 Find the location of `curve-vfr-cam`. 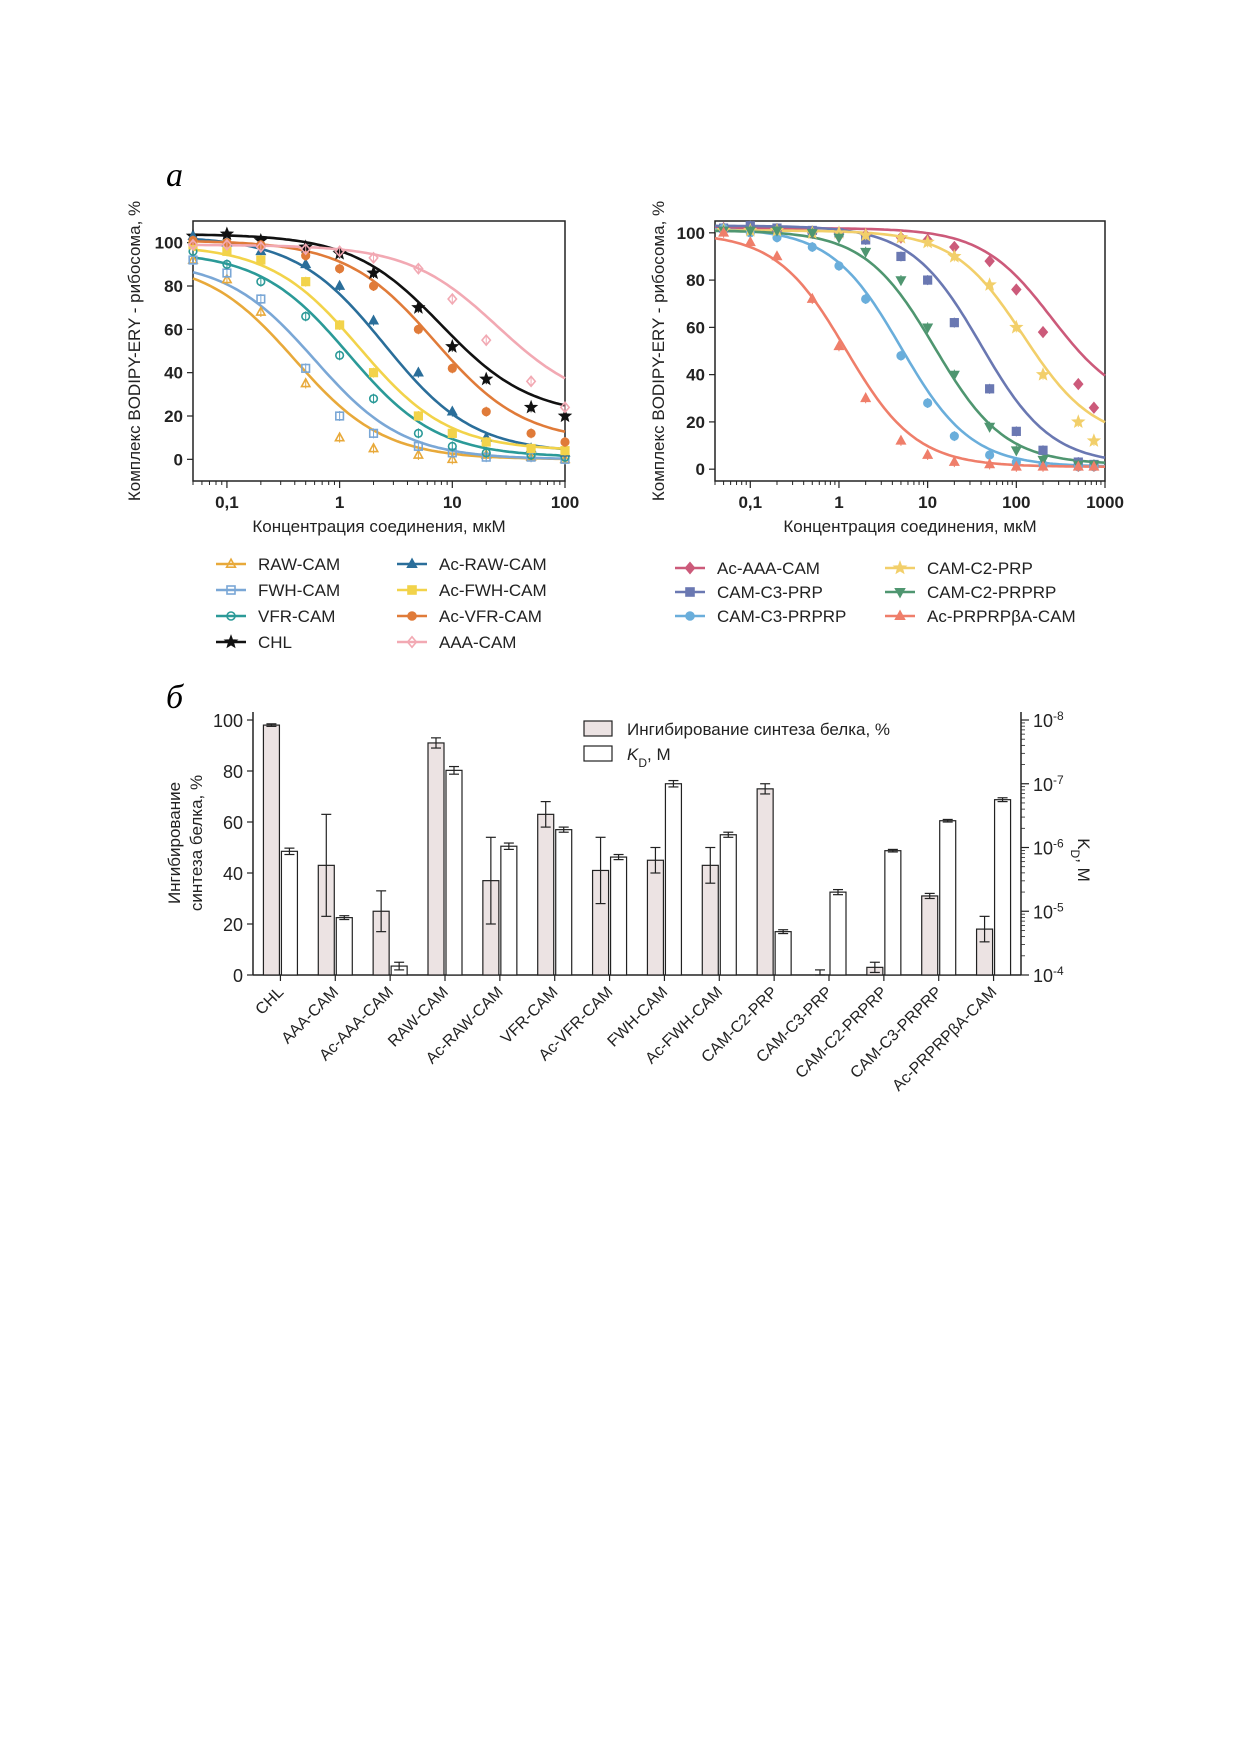

curve-vfr-cam is located at coordinates (379, 356).